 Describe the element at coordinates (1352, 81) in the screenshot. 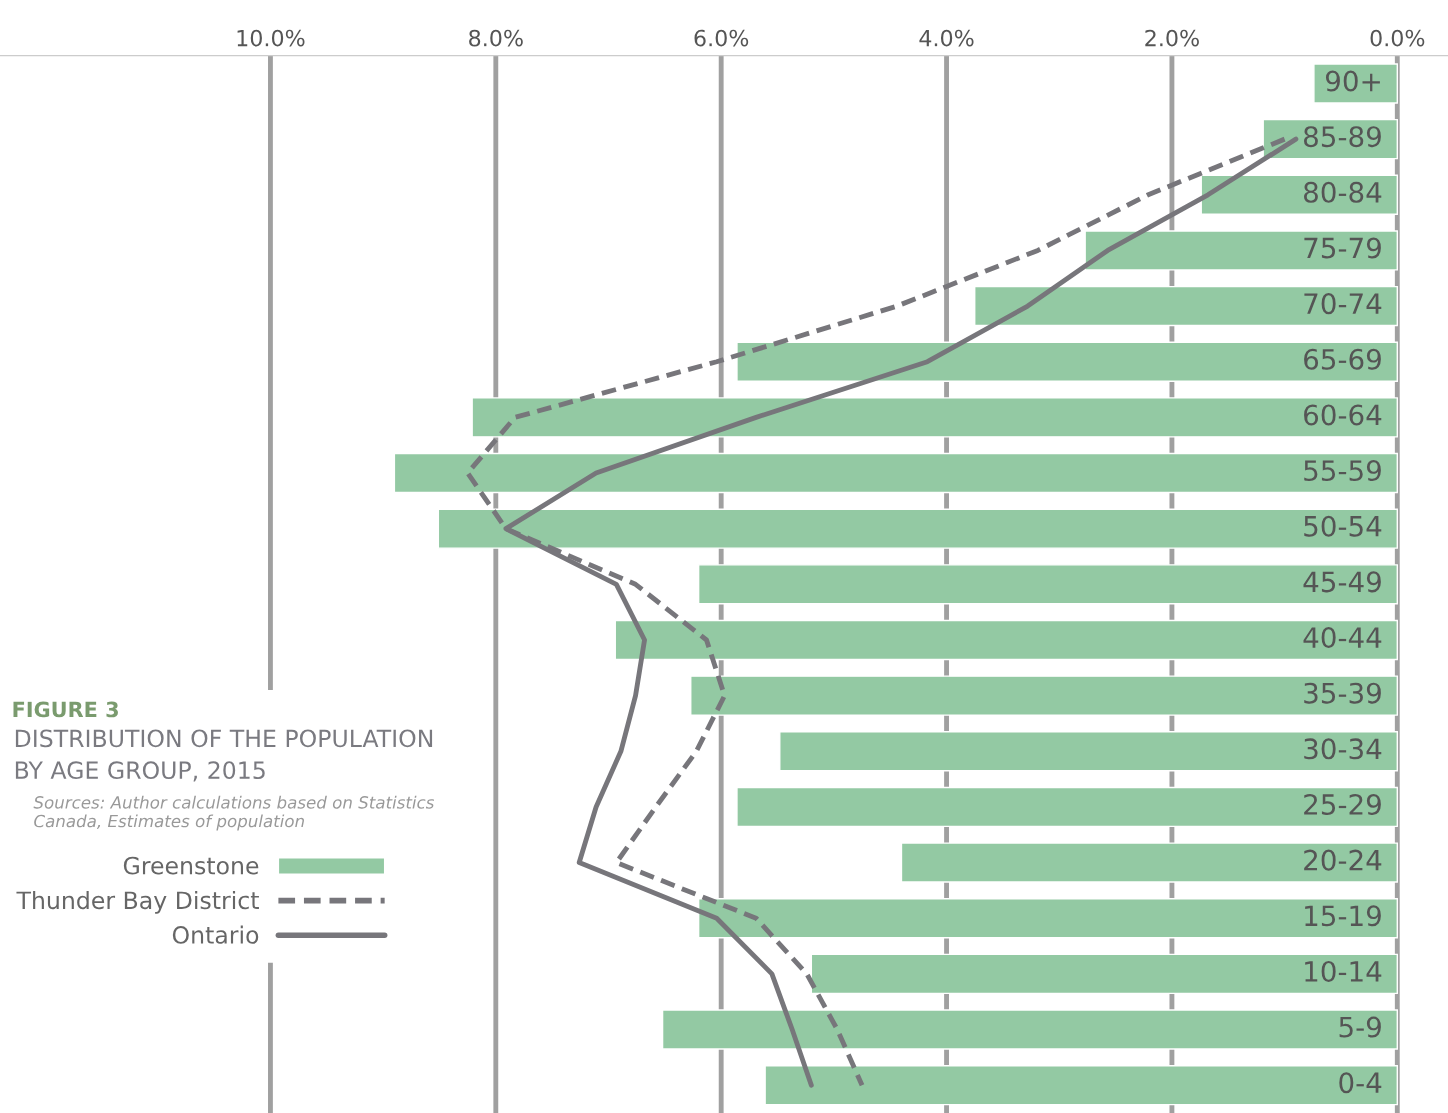

I see `y-tick-label: 90+` at that location.